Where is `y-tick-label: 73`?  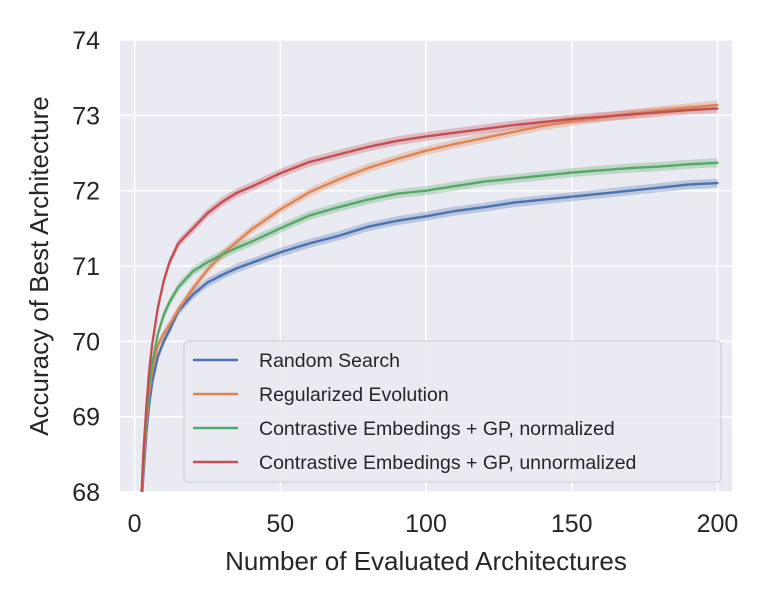 y-tick-label: 73 is located at coordinates (86, 116).